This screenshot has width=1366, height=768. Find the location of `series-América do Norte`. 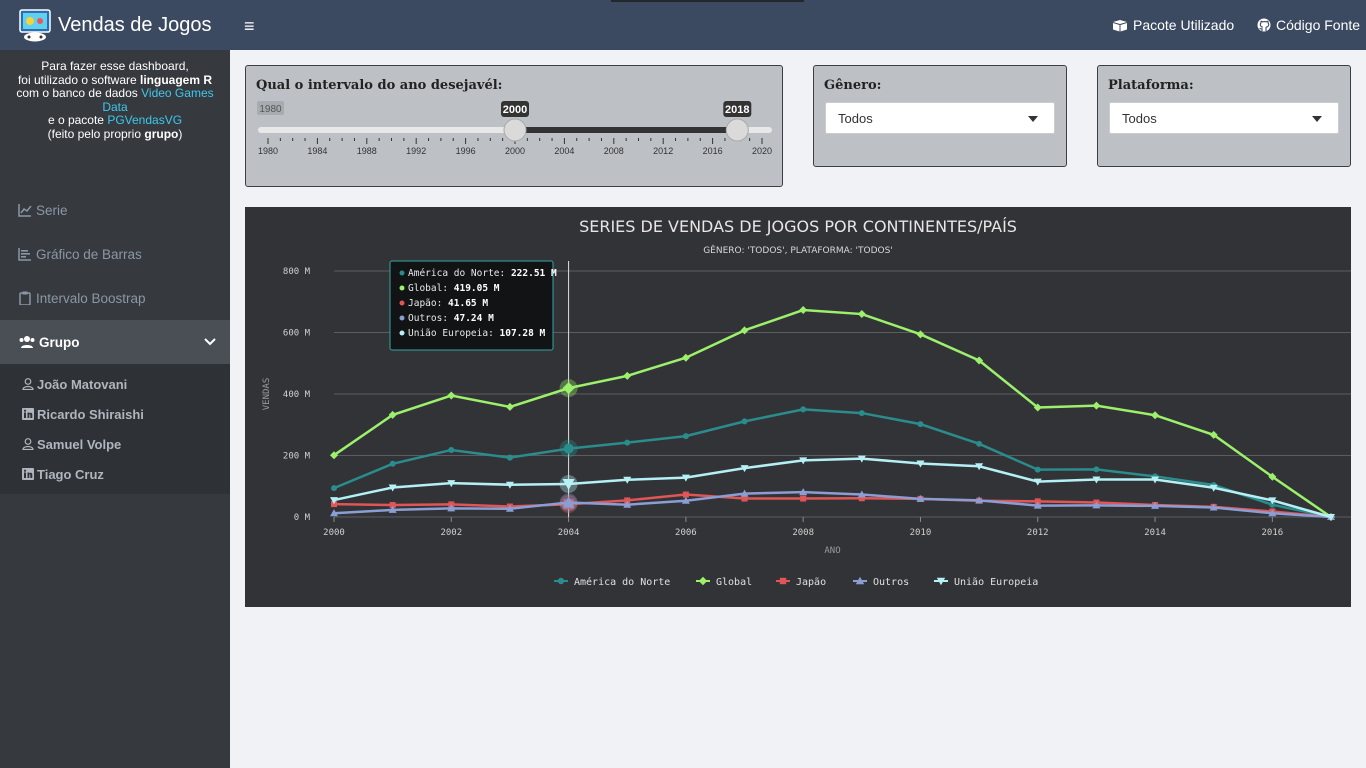

series-América do Norte is located at coordinates (832, 463).